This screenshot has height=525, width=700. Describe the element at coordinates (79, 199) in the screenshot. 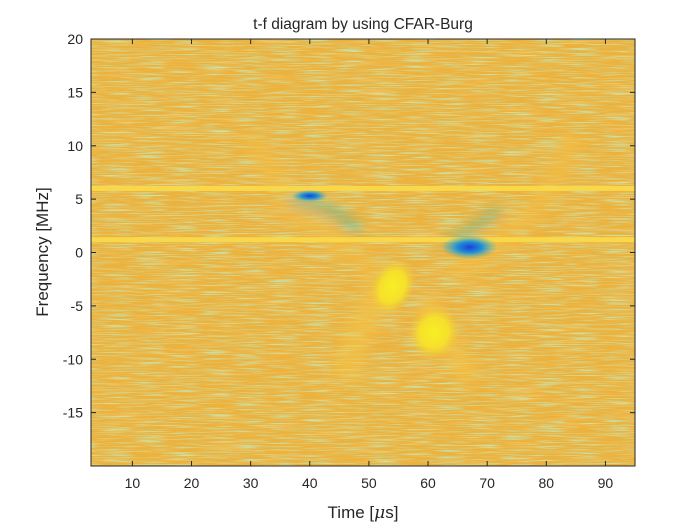

I see `y-tick-label: 5` at that location.